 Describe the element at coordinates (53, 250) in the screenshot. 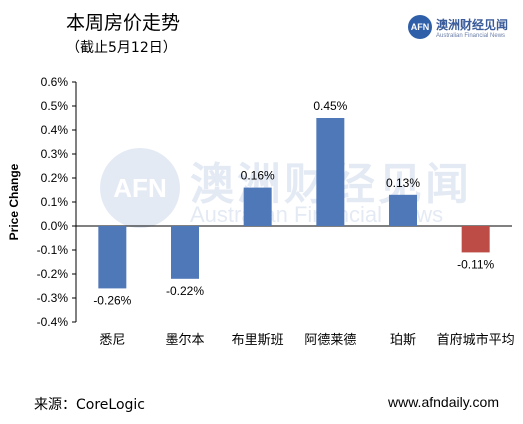

I see `y-tick-label: -0.1%` at that location.